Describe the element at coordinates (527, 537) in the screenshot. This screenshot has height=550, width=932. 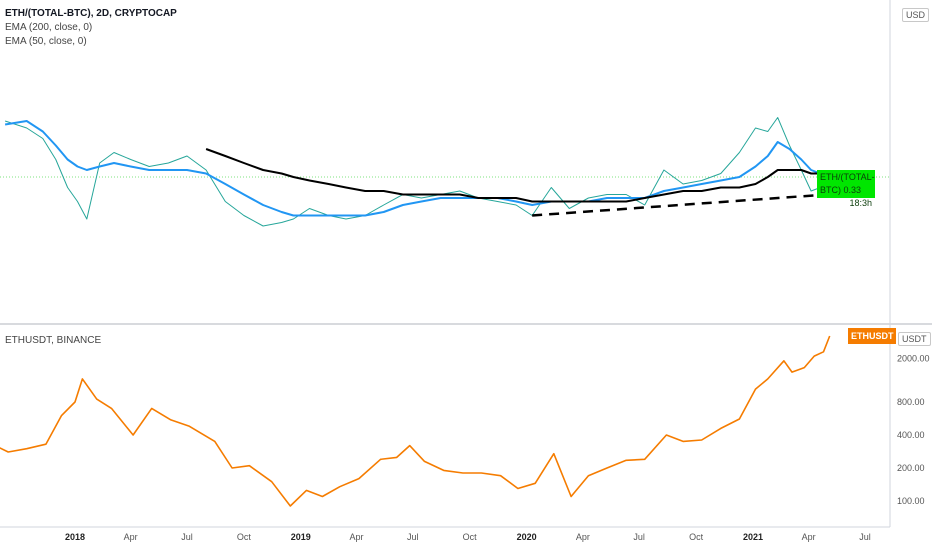
I see `x-tick-label: 2020` at that location.